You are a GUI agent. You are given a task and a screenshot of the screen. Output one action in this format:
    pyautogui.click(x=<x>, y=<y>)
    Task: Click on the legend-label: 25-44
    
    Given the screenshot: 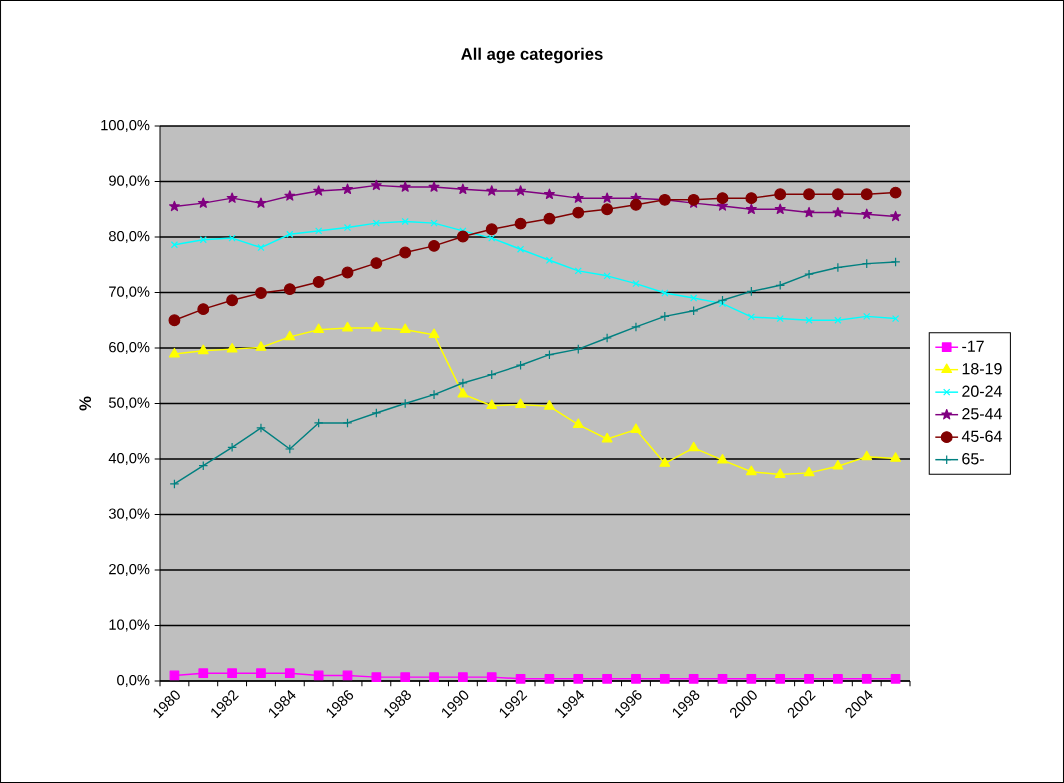 What is the action you would take?
    pyautogui.click(x=982, y=414)
    